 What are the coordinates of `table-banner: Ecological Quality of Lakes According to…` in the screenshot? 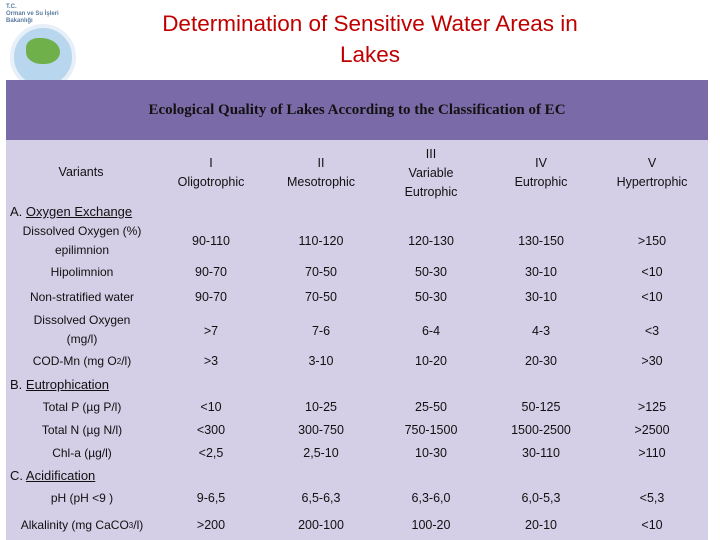 It's located at (357, 110).